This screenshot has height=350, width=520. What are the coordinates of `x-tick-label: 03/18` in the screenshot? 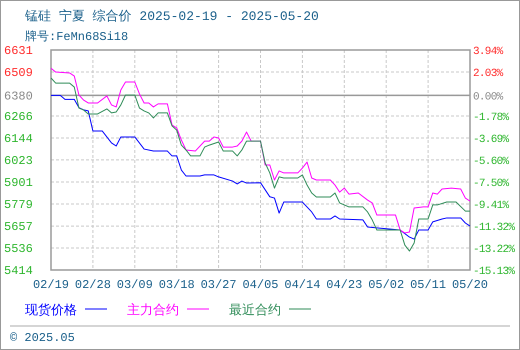 It's located at (176, 285).